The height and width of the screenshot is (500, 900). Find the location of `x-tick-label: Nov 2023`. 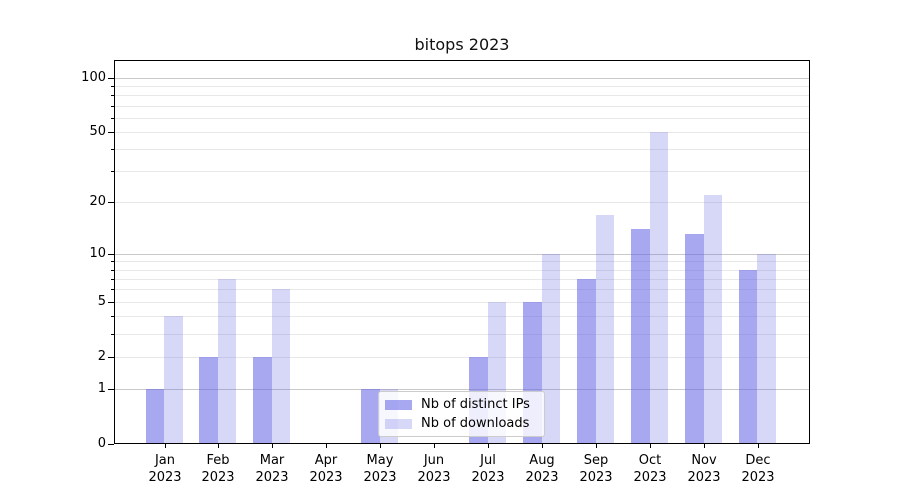

x-tick-label: Nov 2023 is located at coordinates (704, 469).